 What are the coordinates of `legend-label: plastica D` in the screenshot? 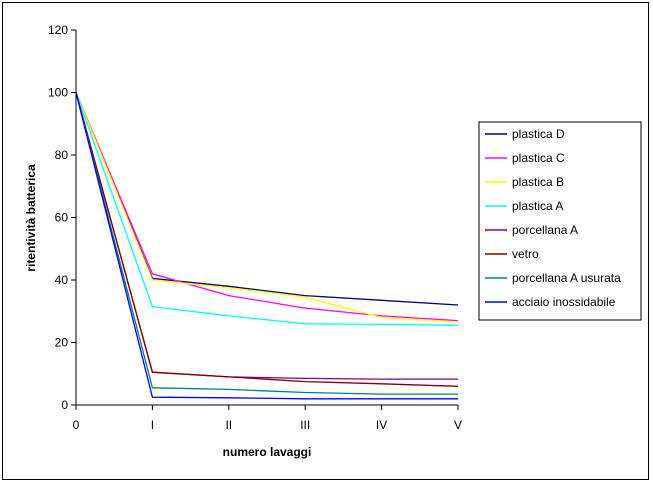 It's located at (538, 134).